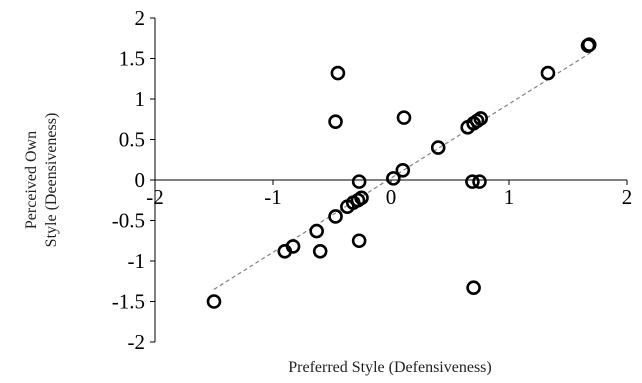  Describe the element at coordinates (132, 59) in the screenshot. I see `y-tick-label: 1.5` at that location.